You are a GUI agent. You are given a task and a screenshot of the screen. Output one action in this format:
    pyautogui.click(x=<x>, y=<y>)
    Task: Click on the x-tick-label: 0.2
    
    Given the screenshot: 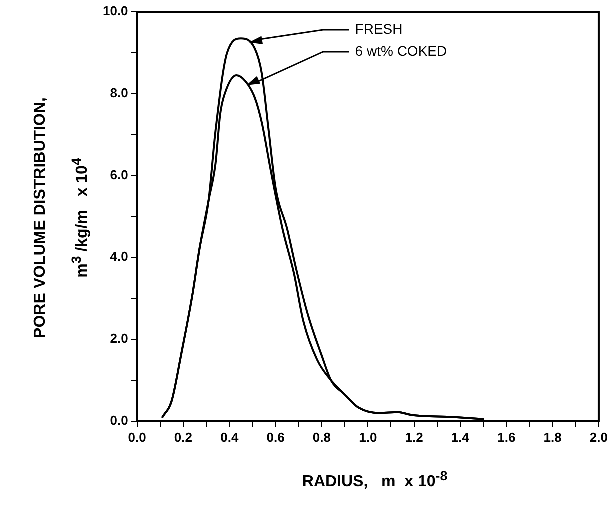 What is the action you would take?
    pyautogui.click(x=183, y=437)
    